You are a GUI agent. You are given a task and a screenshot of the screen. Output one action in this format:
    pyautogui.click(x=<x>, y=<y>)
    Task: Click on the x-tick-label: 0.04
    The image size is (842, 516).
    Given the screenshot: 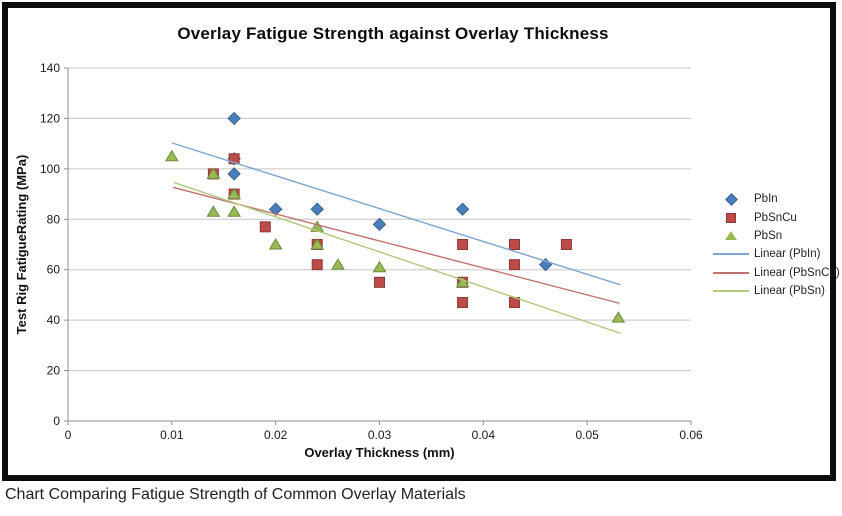 What is the action you would take?
    pyautogui.click(x=484, y=435)
    